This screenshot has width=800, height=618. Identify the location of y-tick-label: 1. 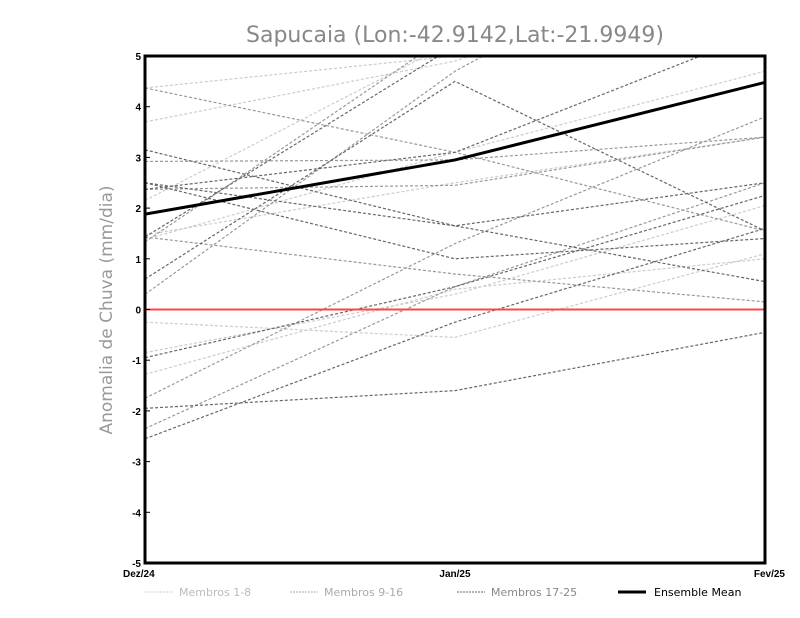
(138, 260).